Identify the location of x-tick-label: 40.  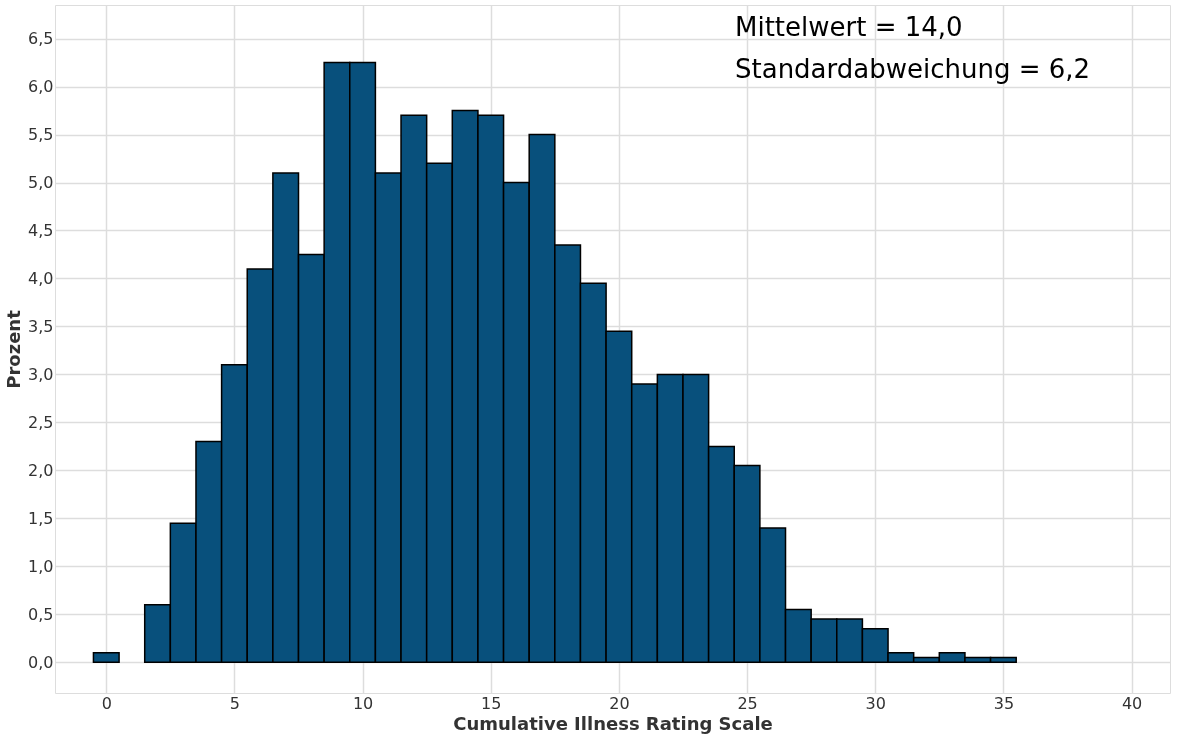
(1132, 703).